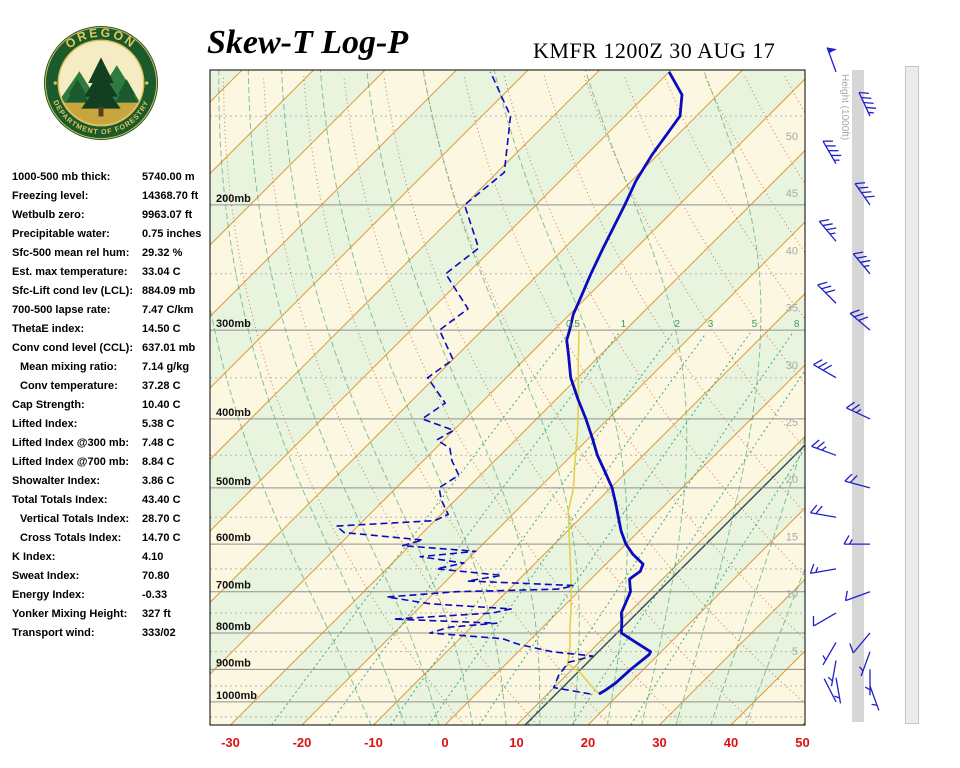 The height and width of the screenshot is (768, 960). Describe the element at coordinates (792, 537) in the screenshot. I see `svg-text: 15` at that location.